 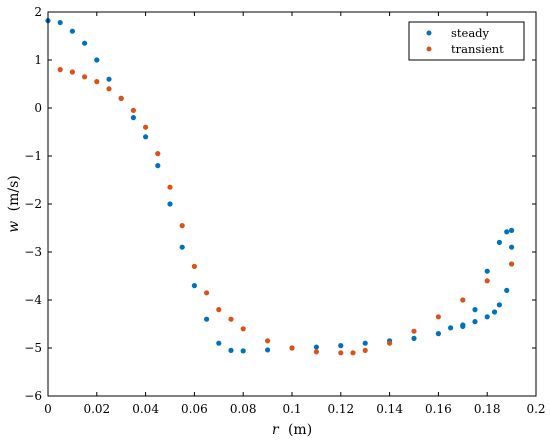 What do you see at coordinates (535, 409) in the screenshot?
I see `x-tick-label: 0.2` at bounding box center [535, 409].